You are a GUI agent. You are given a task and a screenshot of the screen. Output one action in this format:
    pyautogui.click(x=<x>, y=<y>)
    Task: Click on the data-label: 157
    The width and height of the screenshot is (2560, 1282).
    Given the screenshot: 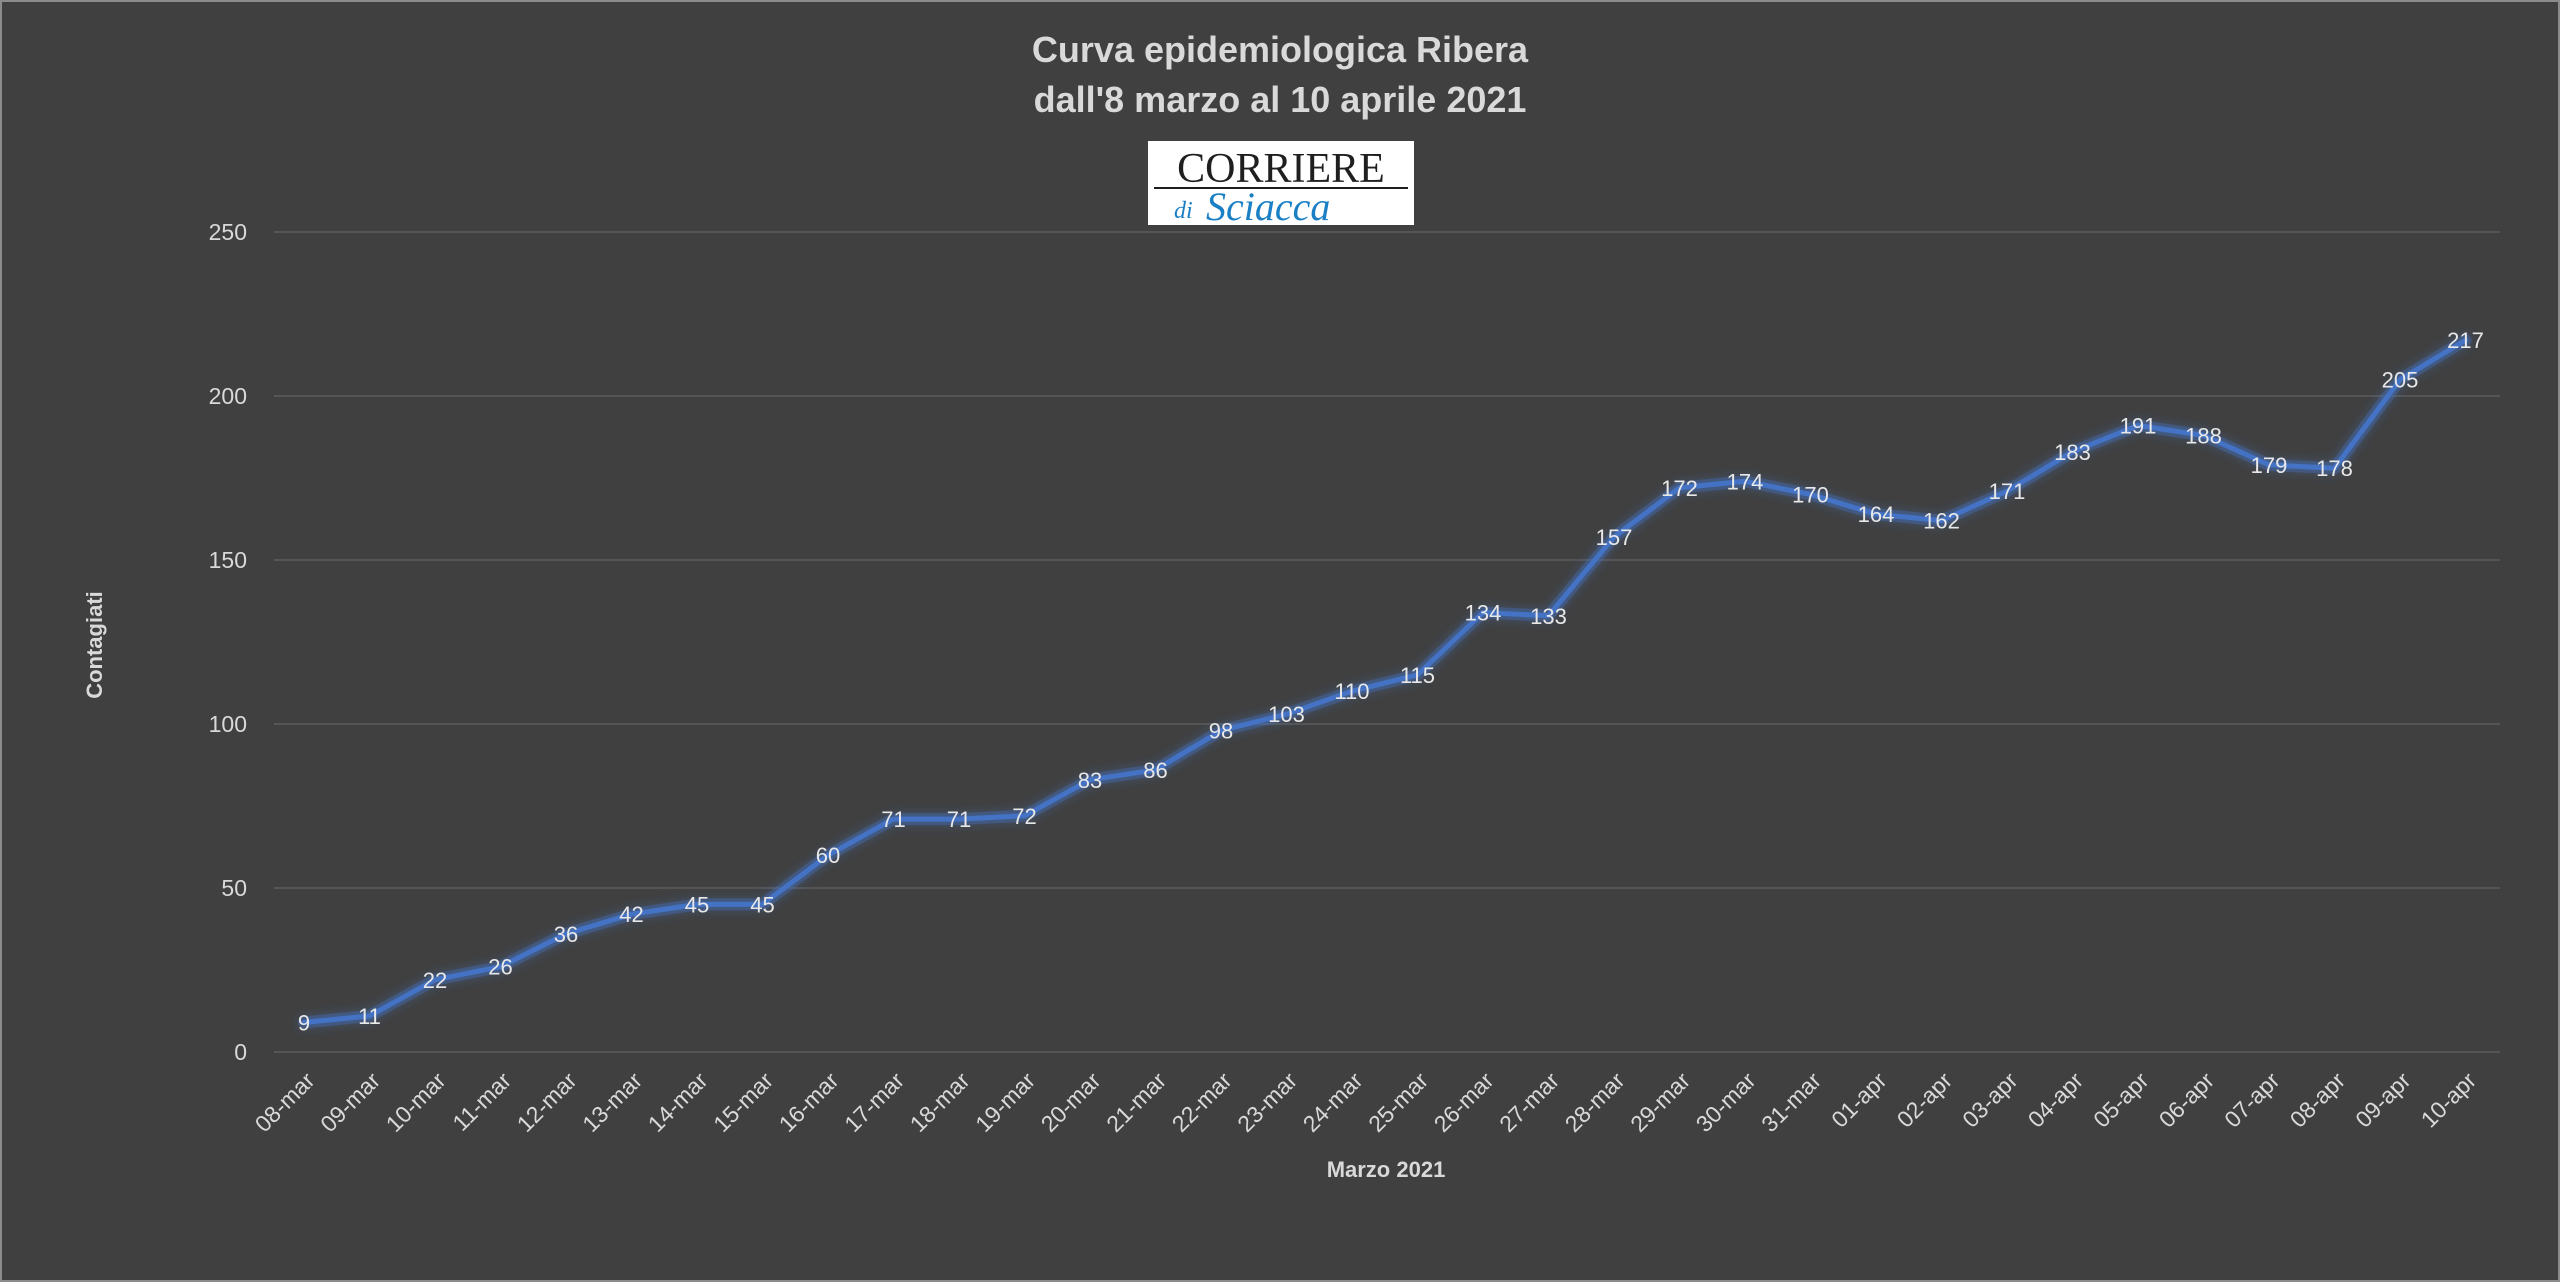 What is the action you would take?
    pyautogui.click(x=1614, y=537)
    